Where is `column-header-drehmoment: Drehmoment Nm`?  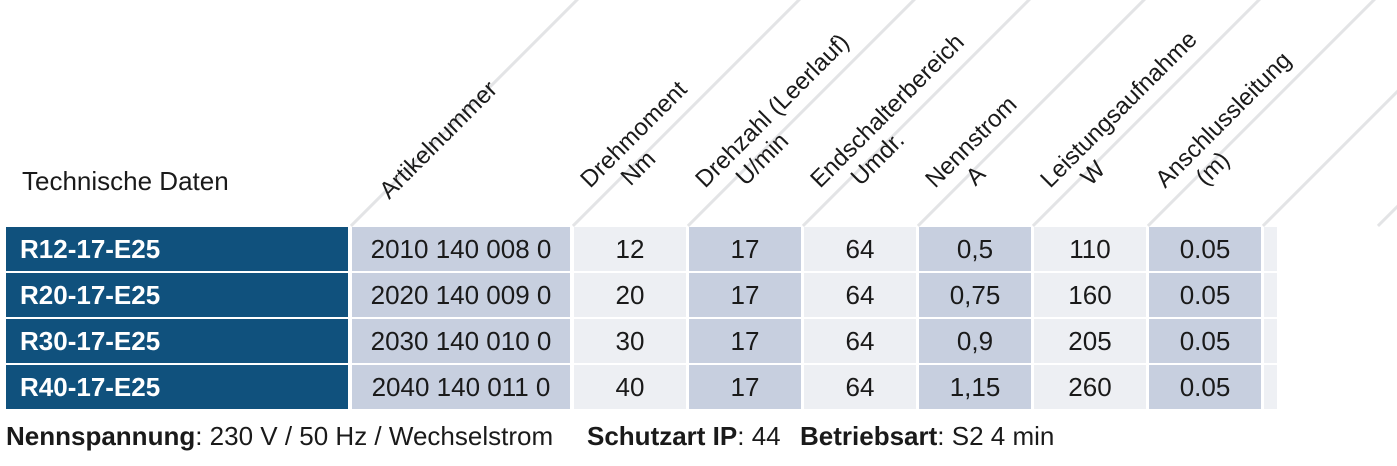
column-header-drehmoment: Drehmoment Nm is located at coordinates (634, 135).